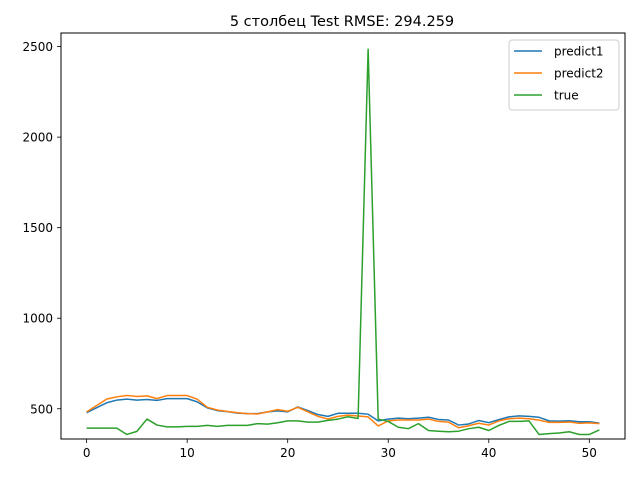 The image size is (640, 480). Describe the element at coordinates (87, 453) in the screenshot. I see `x-tick-label: 0` at that location.